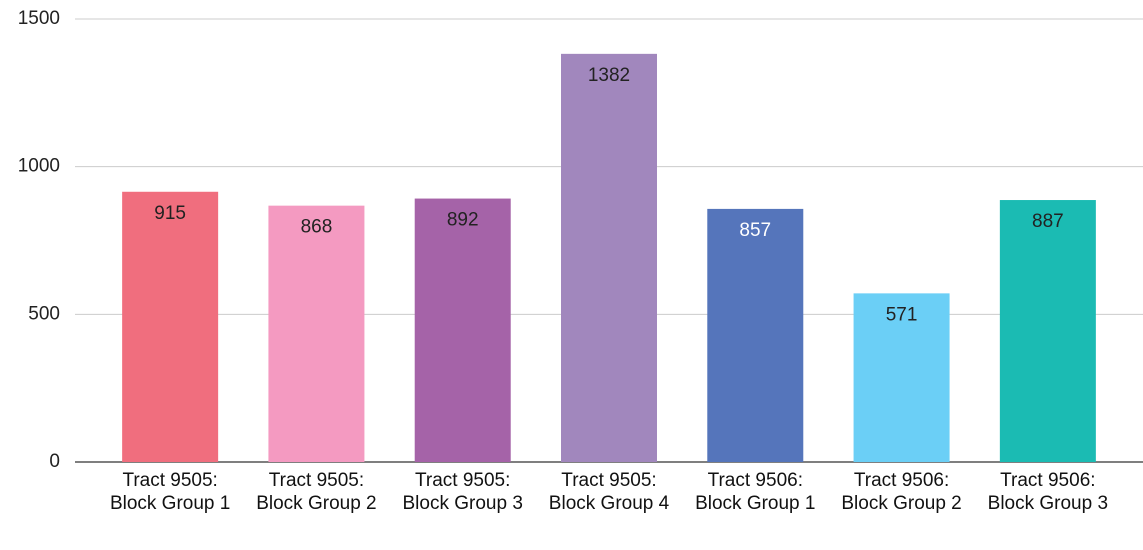  Describe the element at coordinates (1048, 221) in the screenshot. I see `value-label: 887` at that location.